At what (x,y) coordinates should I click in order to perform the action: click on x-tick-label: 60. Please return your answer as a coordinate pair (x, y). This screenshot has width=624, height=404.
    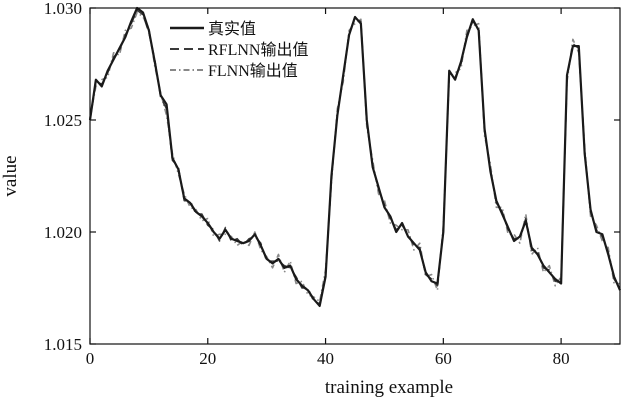
    Looking at the image, I should click on (443, 358).